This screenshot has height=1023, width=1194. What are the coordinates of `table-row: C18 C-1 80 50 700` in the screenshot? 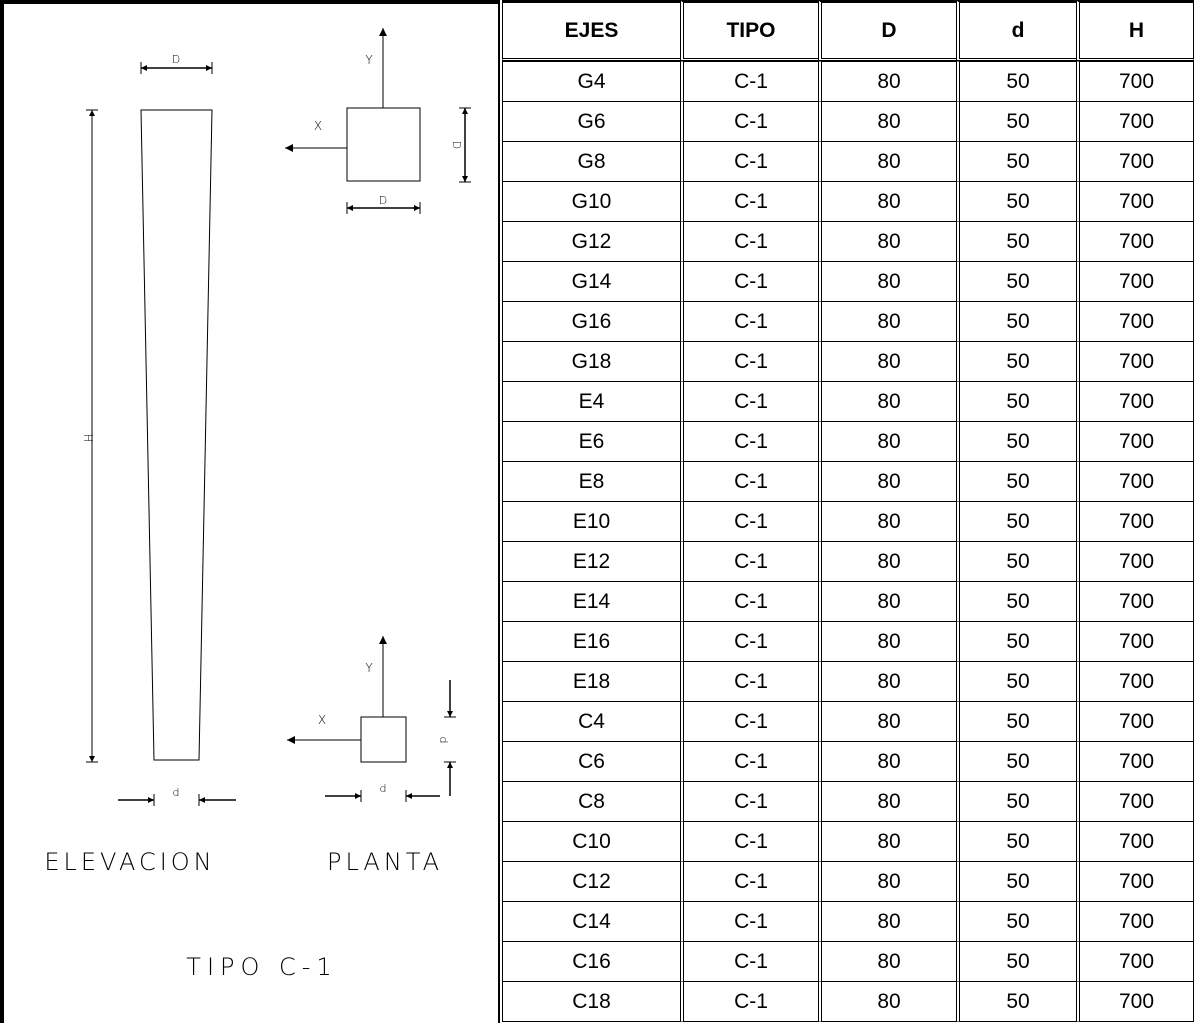 It's located at (848, 1001).